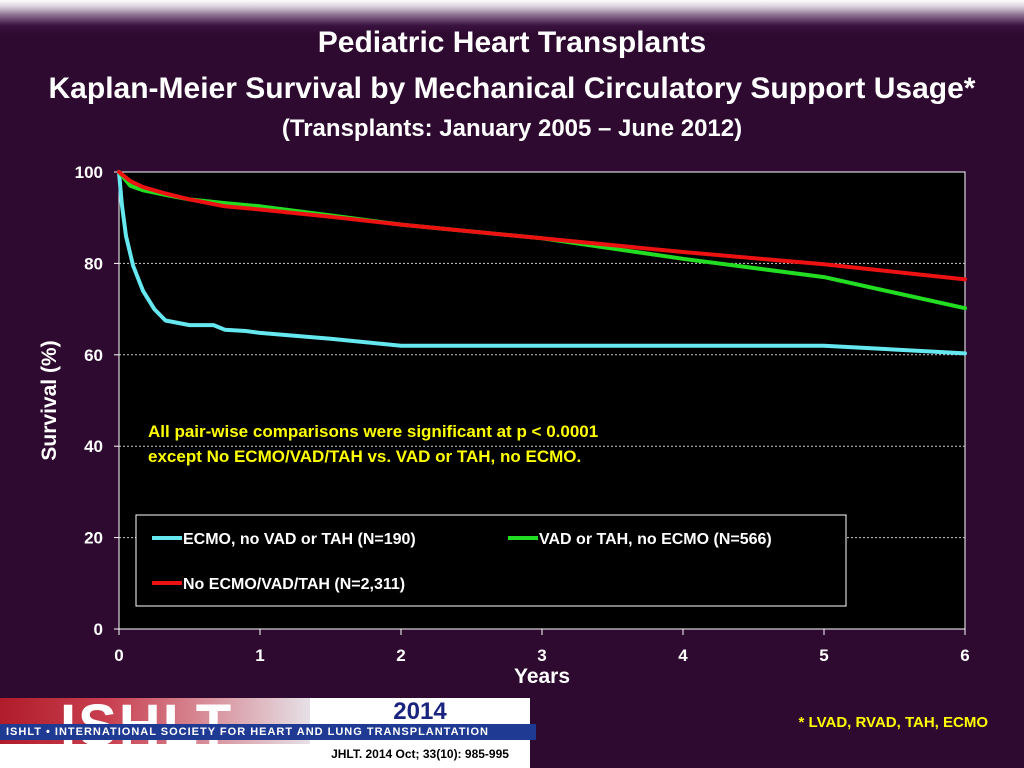 This screenshot has width=1024, height=768. I want to click on footer-citation: JHLT. 2014 Oct; 33(10): 985-995, so click(420, 754).